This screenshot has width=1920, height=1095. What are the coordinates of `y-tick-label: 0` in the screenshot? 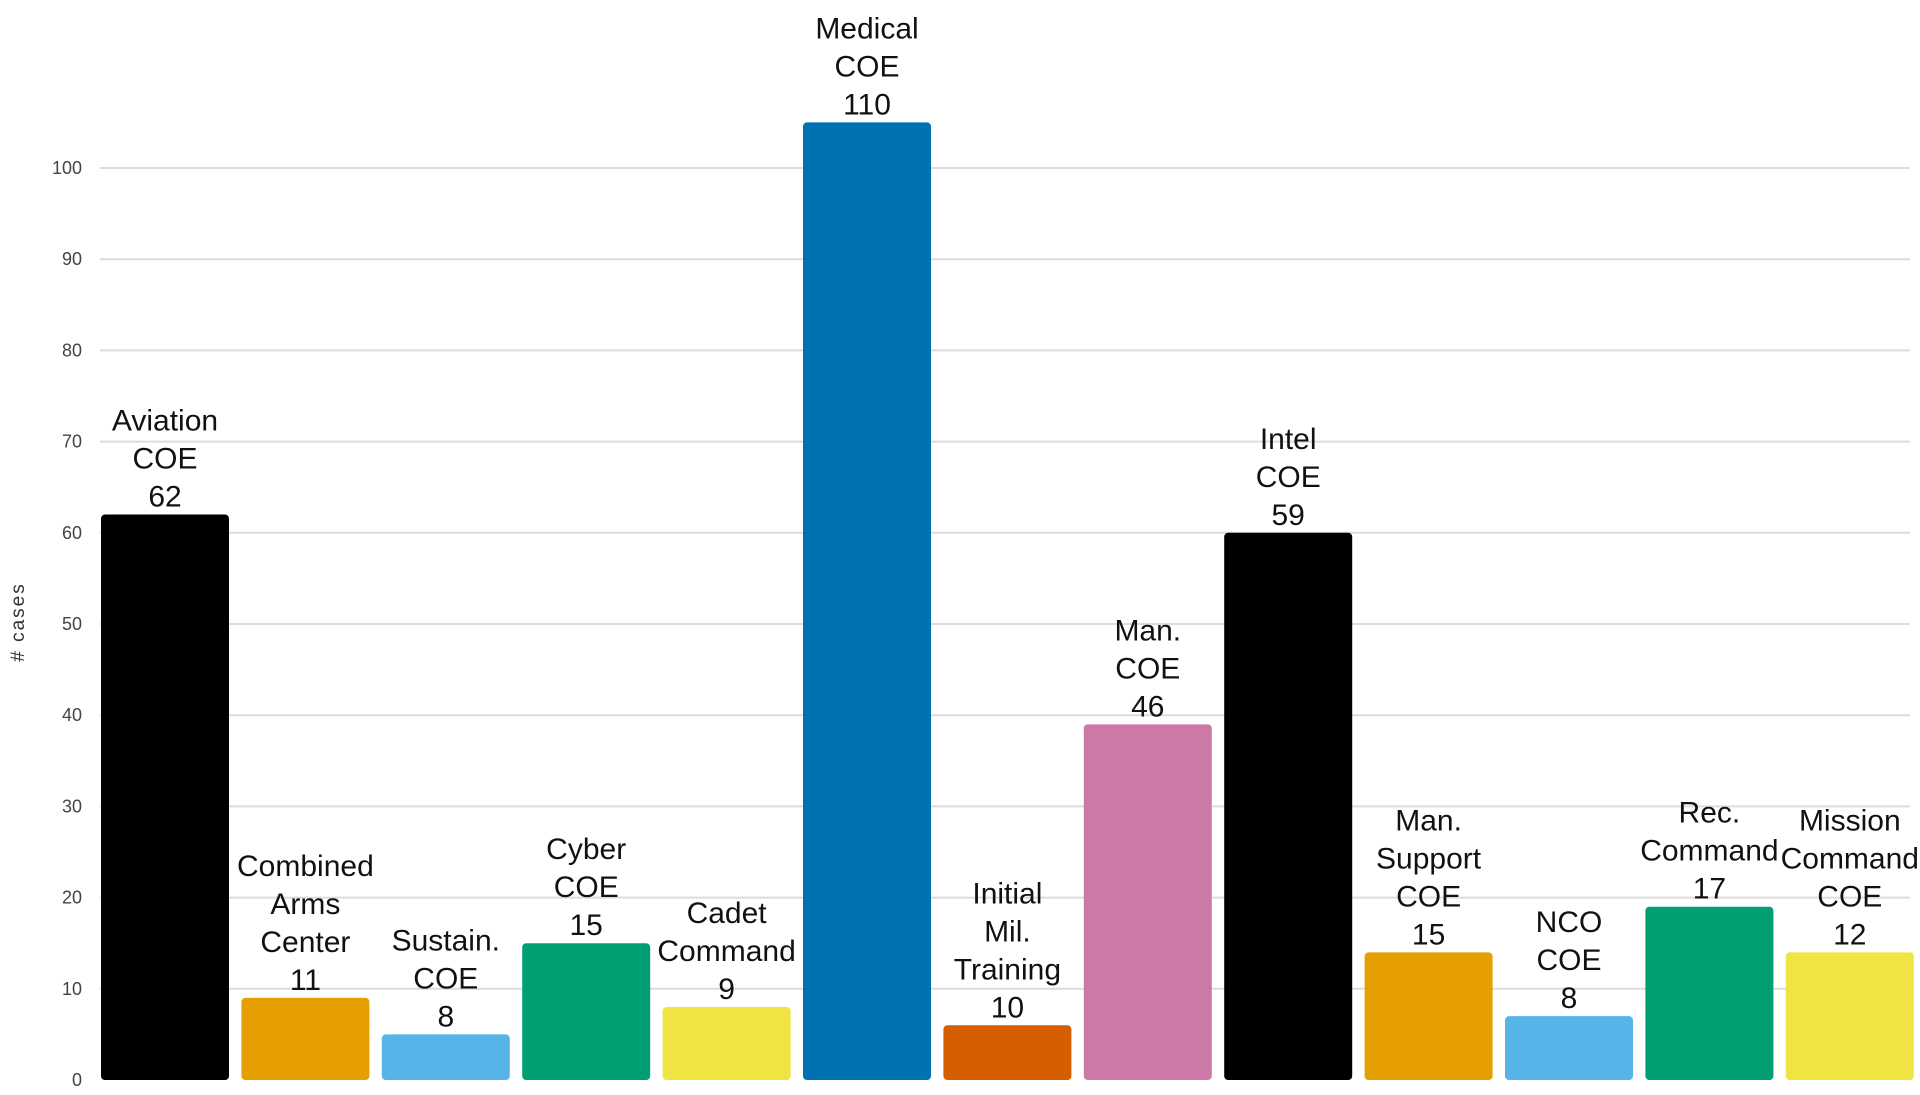 It's located at (77, 1080).